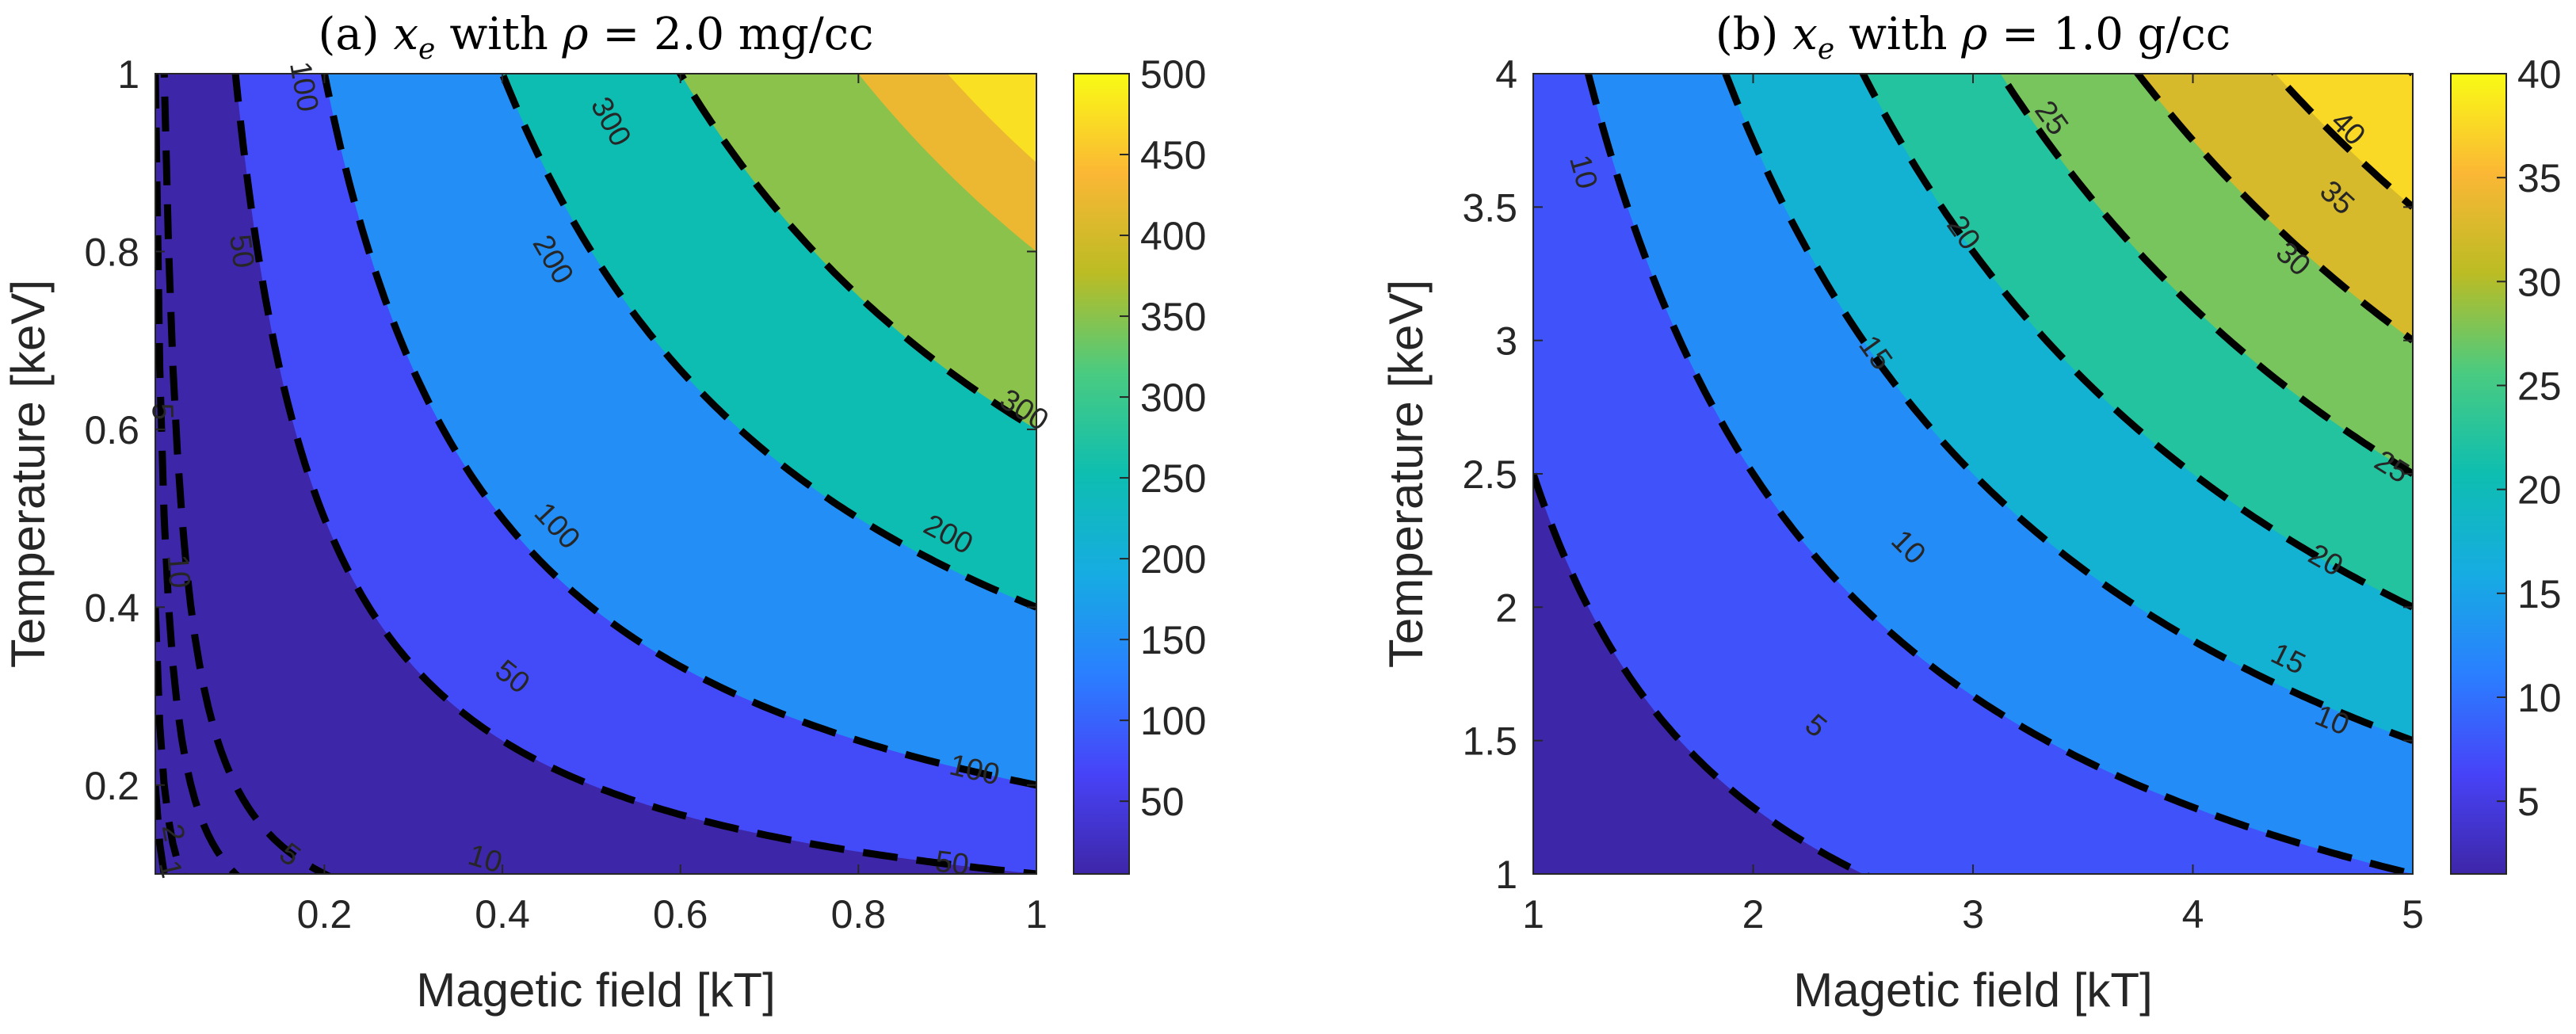 This screenshot has height=1034, width=2576. I want to click on panel-a-xtick-label: 0.2, so click(325, 914).